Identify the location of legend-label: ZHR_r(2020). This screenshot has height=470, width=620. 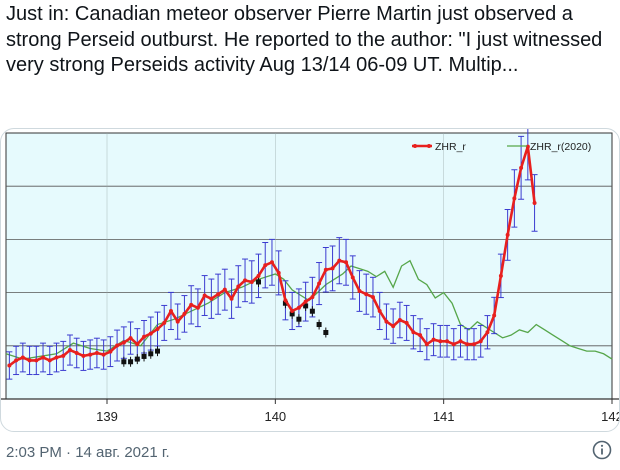
(560, 147).